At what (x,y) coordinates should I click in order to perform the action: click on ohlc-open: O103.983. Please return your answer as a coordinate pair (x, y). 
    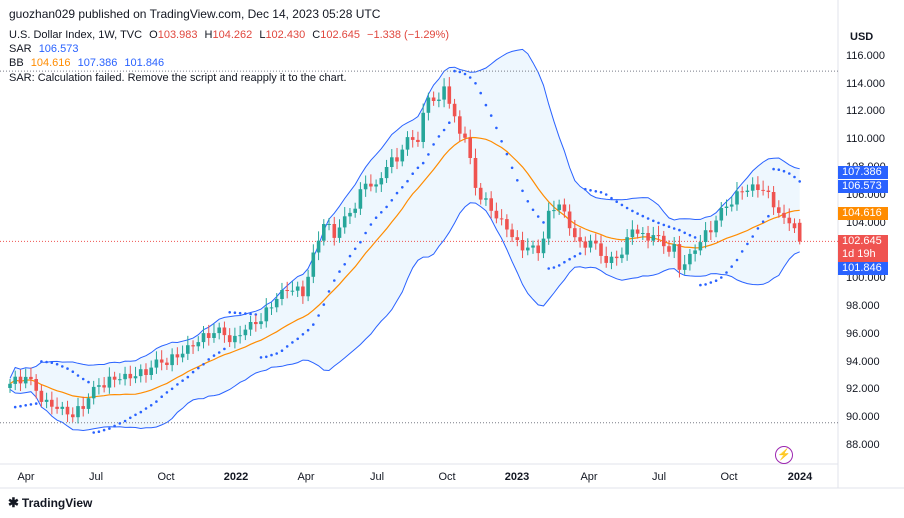
    Looking at the image, I should click on (173, 35).